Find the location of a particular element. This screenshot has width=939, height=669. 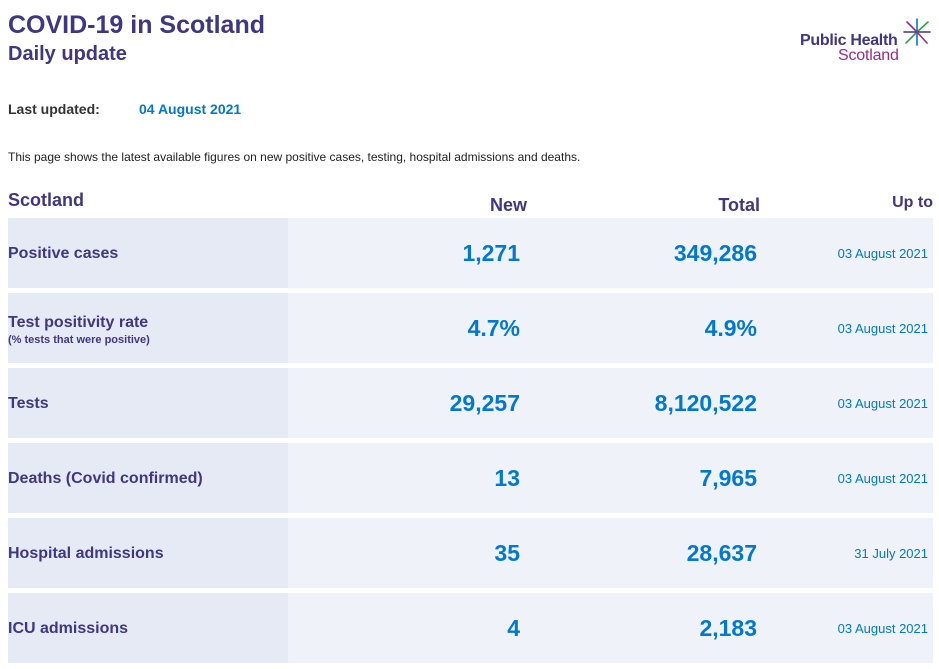

row-label: Hospital admissions is located at coordinates (86, 553).